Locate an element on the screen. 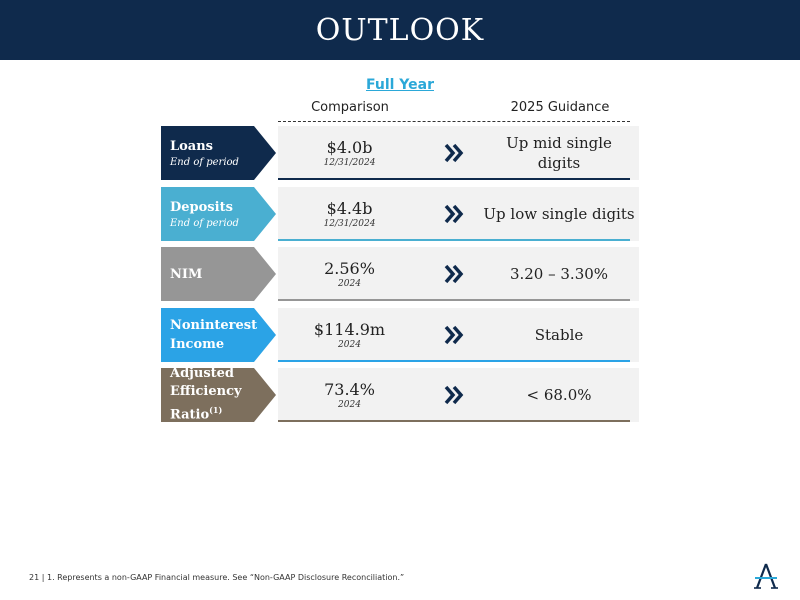 The width and height of the screenshot is (800, 600). guidance-value: 3.20 – 3.30% is located at coordinates (559, 274).